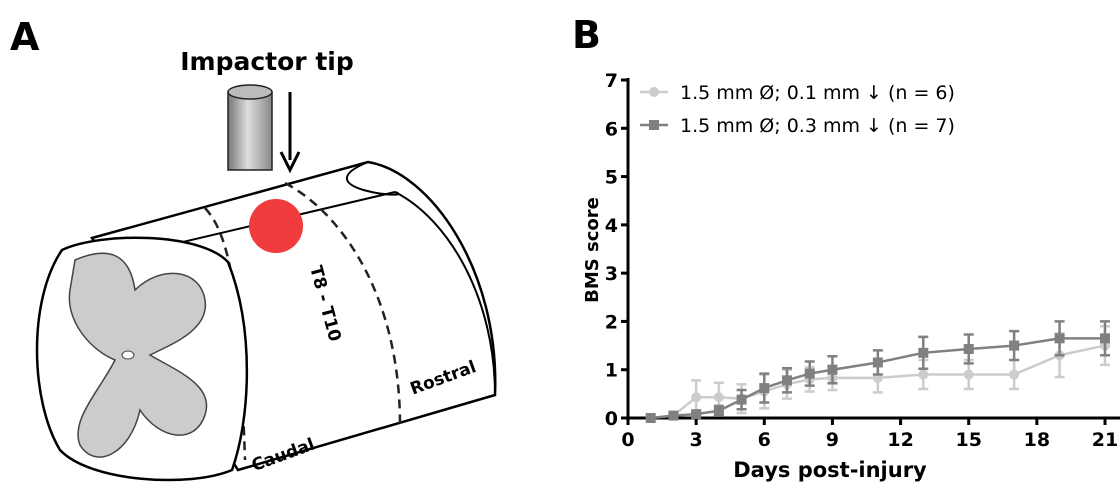  What do you see at coordinates (611, 419) in the screenshot?
I see `y-tick-label: 0` at bounding box center [611, 419].